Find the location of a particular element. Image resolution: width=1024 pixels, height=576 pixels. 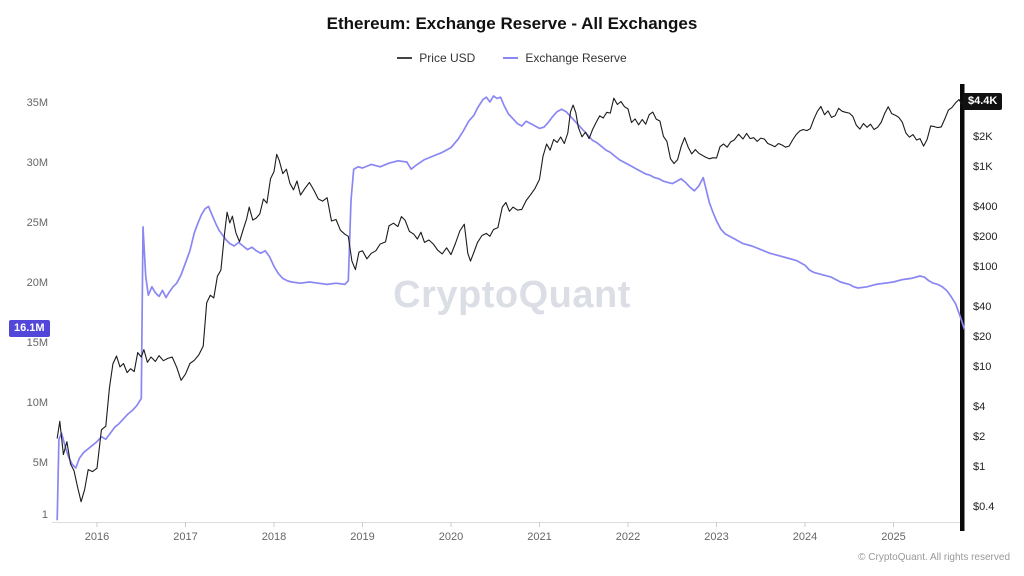

svg-text: 20M is located at coordinates (37, 283).